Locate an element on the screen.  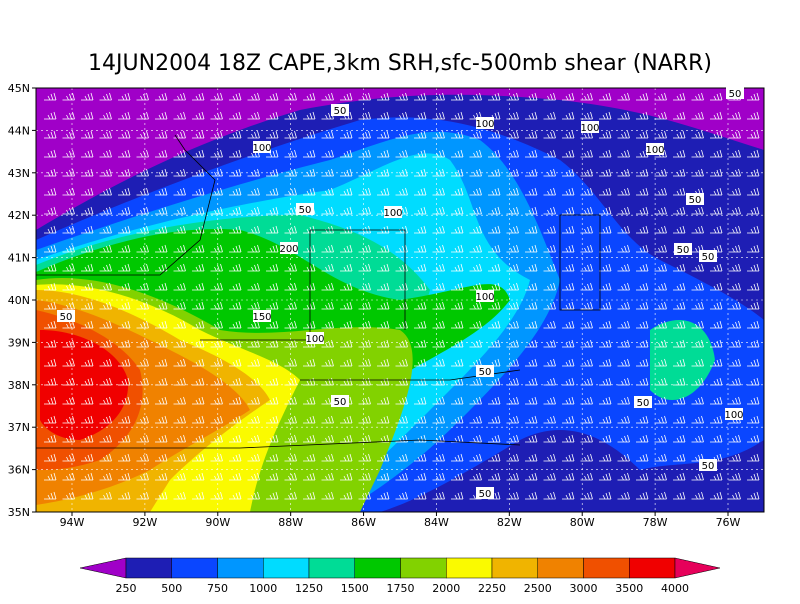
lat-label: 40N is located at coordinates (19, 300).